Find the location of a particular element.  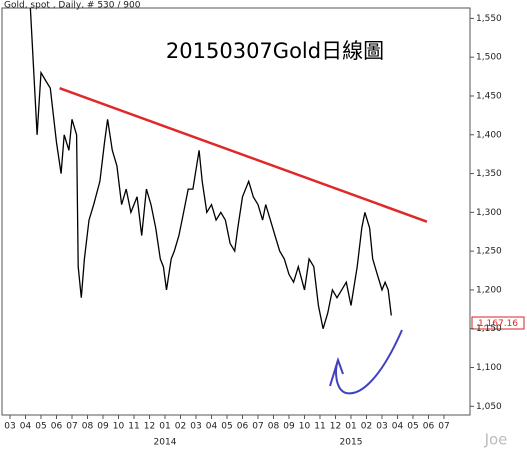

year-label: 2015 is located at coordinates (351, 443).